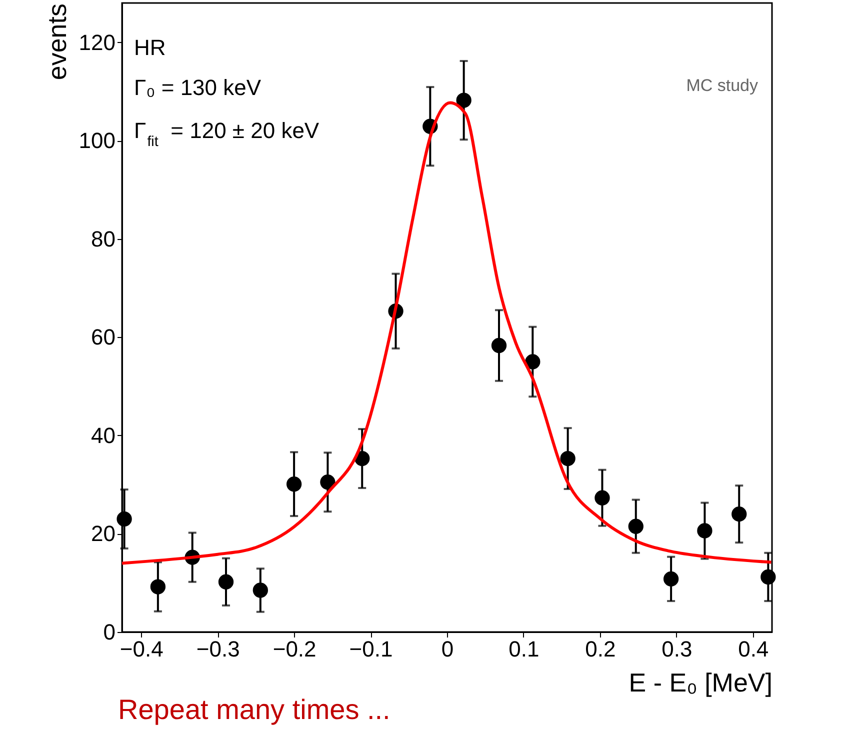  Describe the element at coordinates (753, 649) in the screenshot. I see `x-tick-label: 0.4` at that location.